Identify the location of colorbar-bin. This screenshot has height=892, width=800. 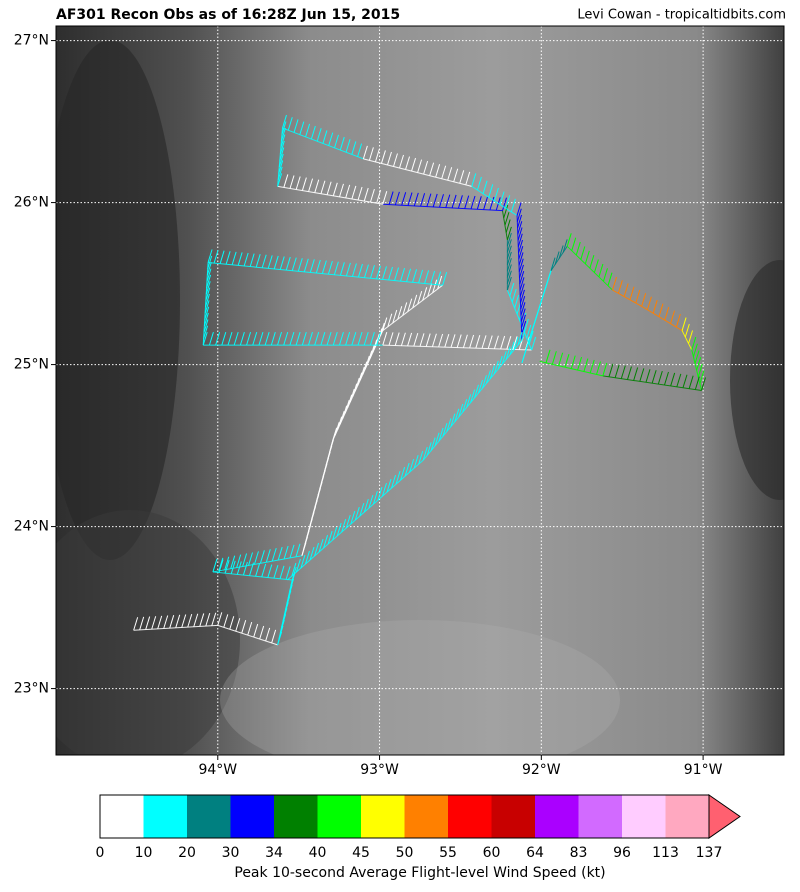
(383, 816).